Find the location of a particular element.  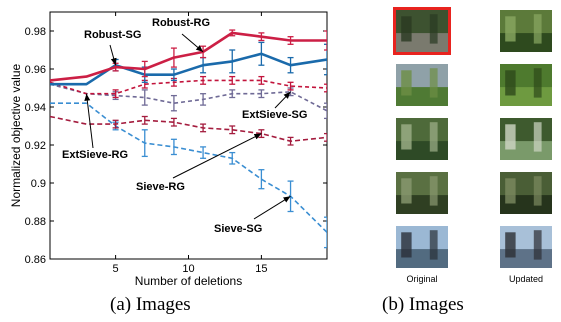

annotation-label: Robust-SG is located at coordinates (112, 35).